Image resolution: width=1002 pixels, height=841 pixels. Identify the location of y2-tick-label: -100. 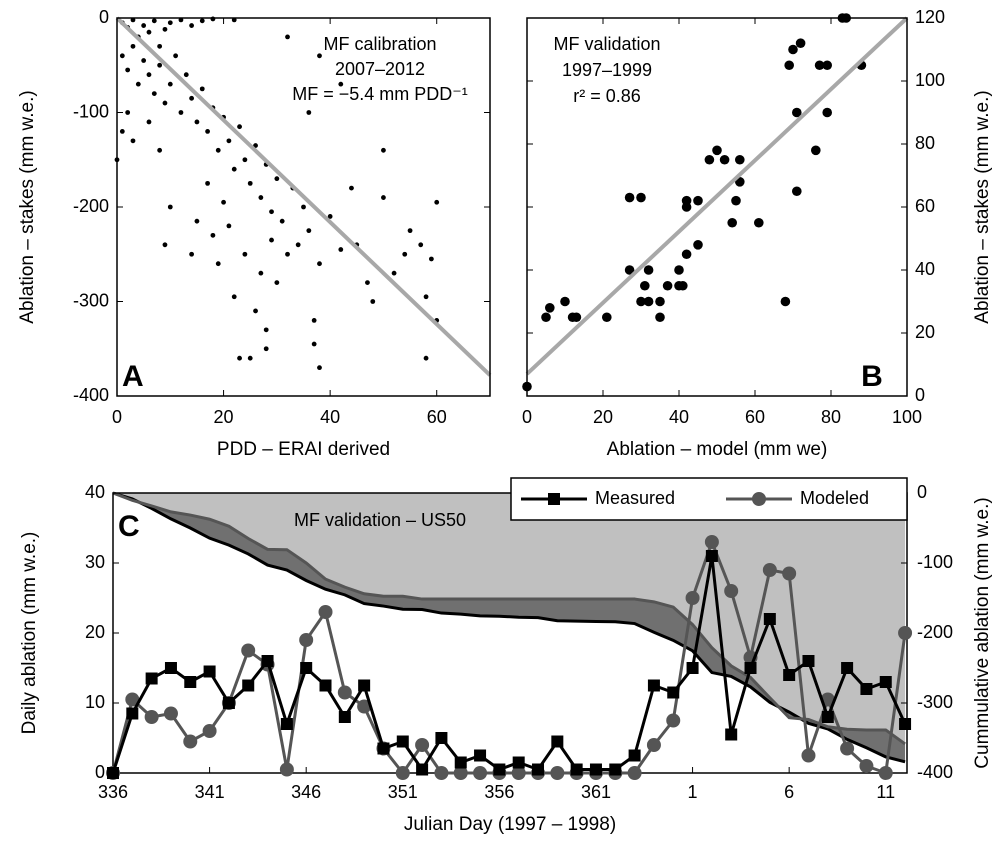
(935, 562).